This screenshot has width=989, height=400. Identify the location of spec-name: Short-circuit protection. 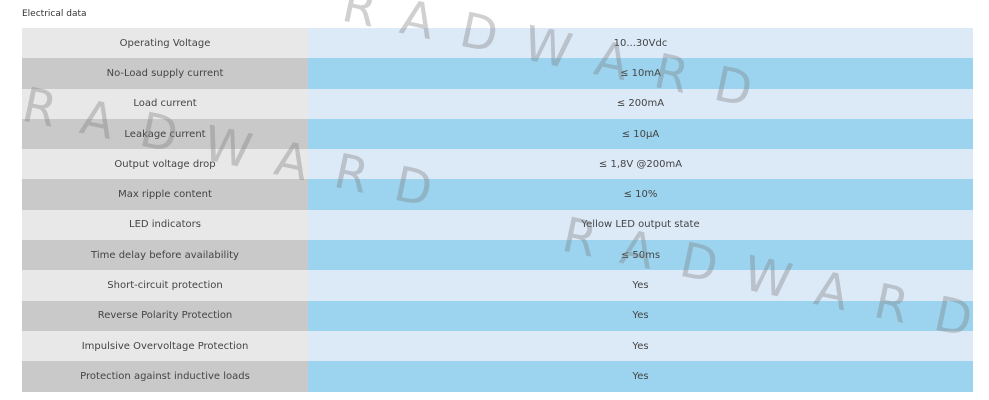
(165, 285).